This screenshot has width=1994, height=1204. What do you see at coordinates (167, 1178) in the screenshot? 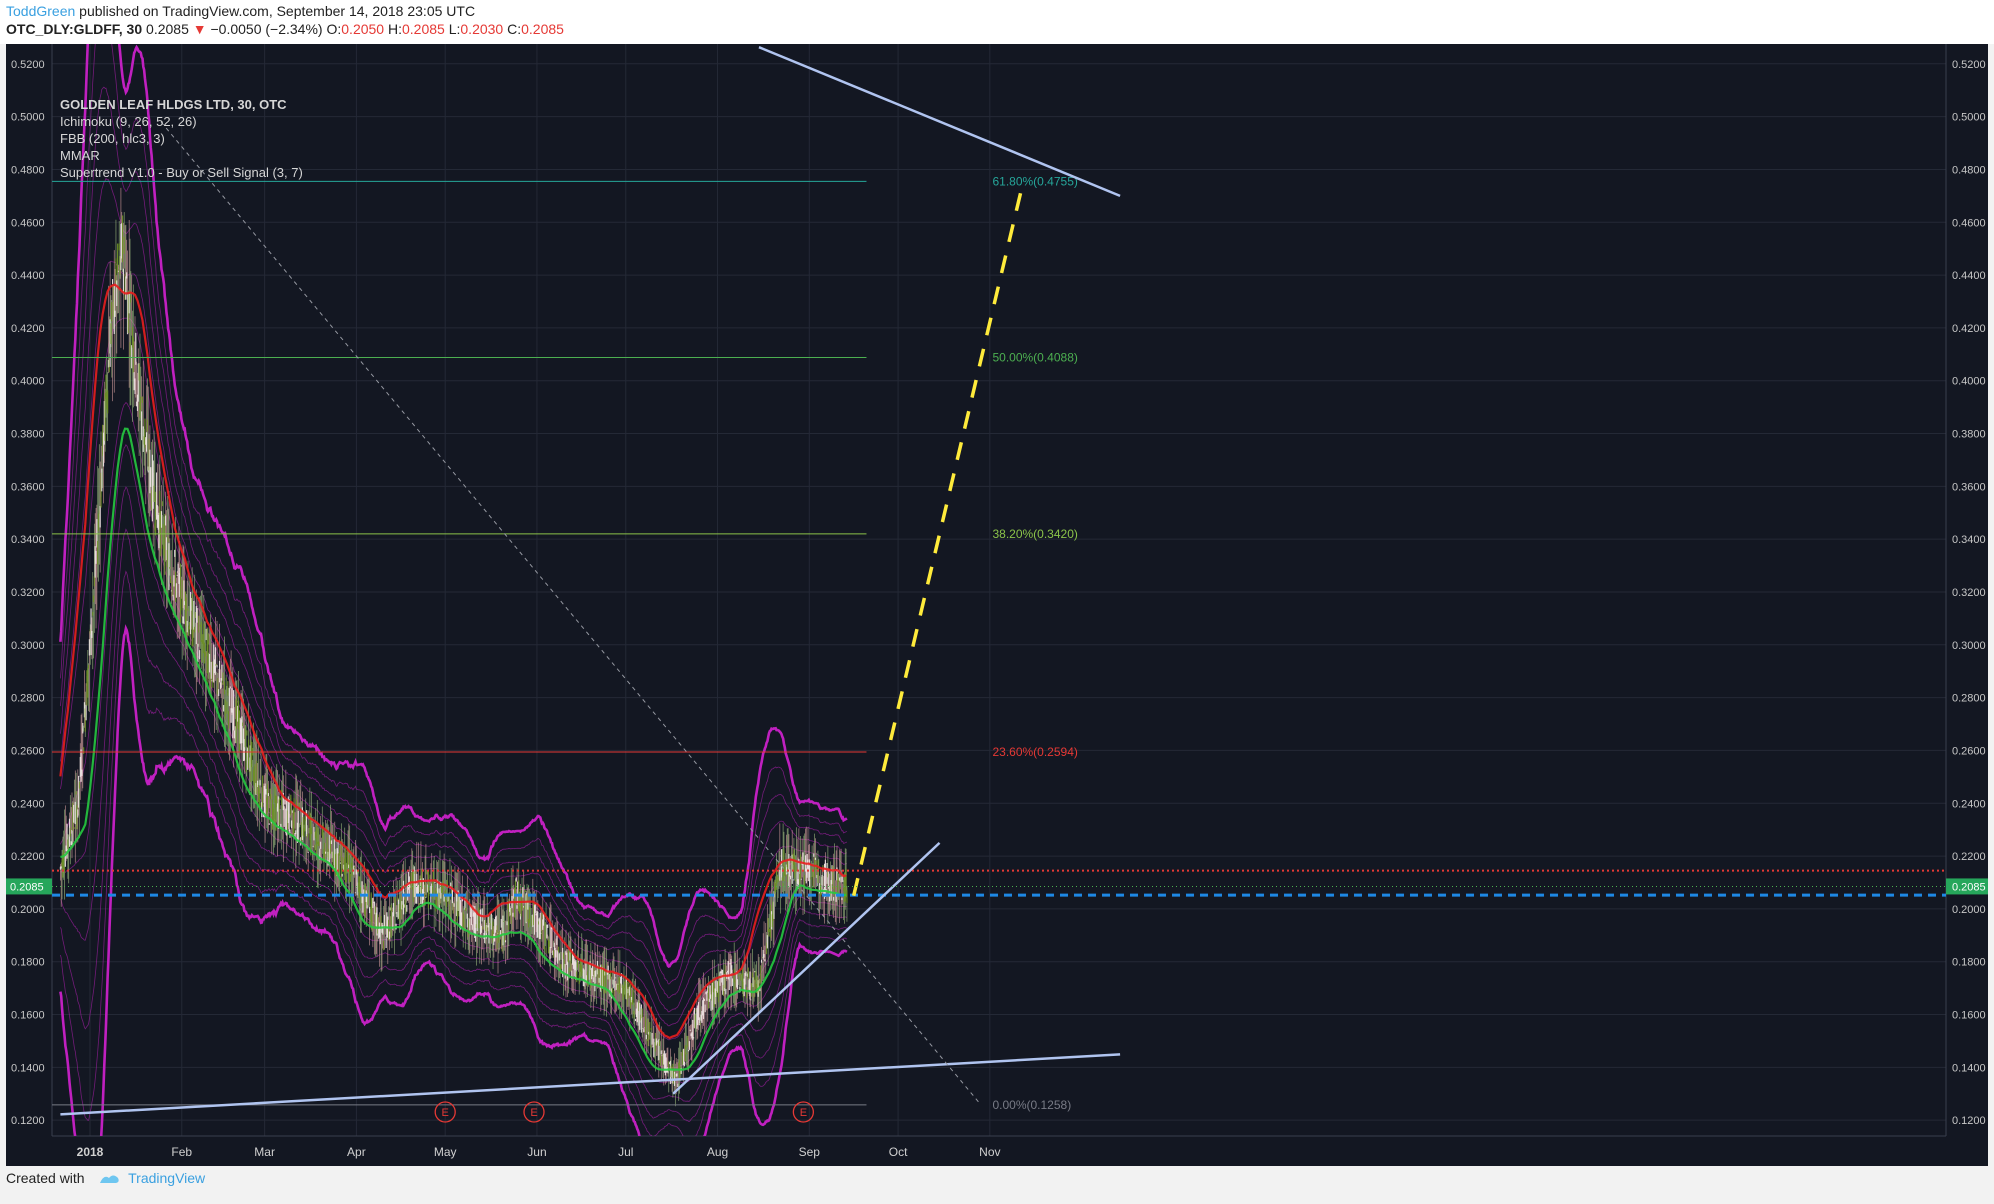
I see `tradingview-link: TradingView` at bounding box center [167, 1178].